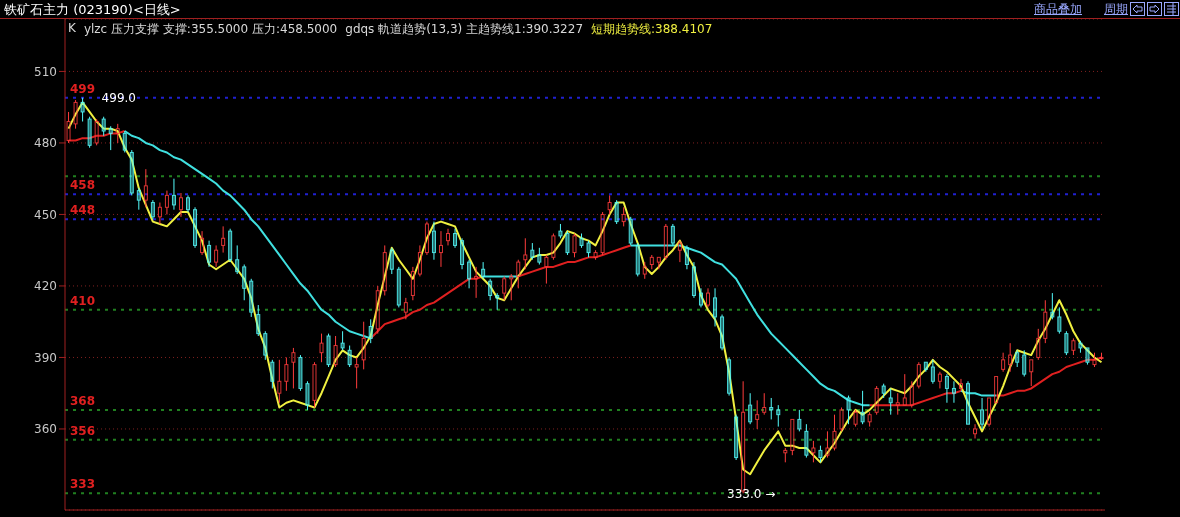 This screenshot has height=517, width=1180. What do you see at coordinates (83, 400) in the screenshot?
I see `ref-line-label: 368` at bounding box center [83, 400].